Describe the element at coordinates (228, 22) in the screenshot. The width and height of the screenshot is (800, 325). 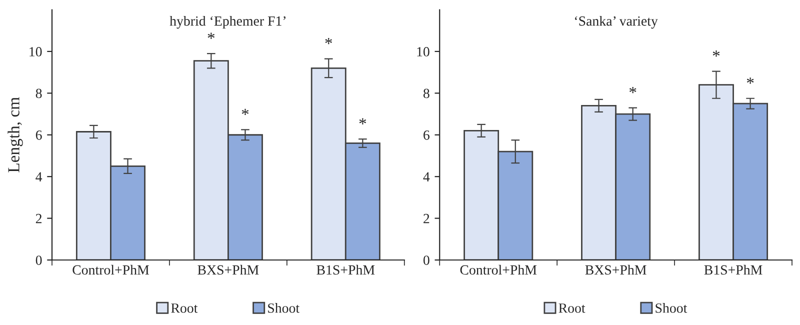
I see `chart-title: hybrid ‘Ephemer F1’` at that location.